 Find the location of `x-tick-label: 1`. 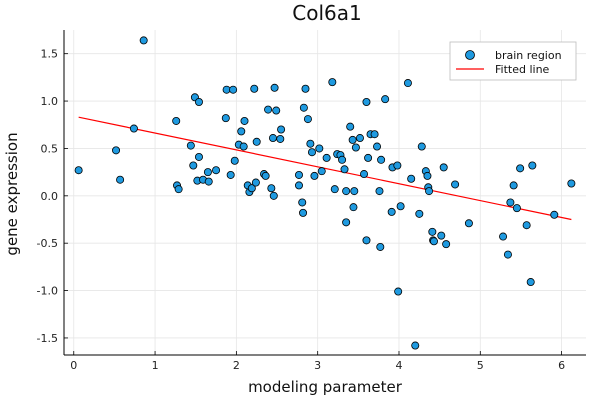

x-tick-label: 1 is located at coordinates (155, 365).